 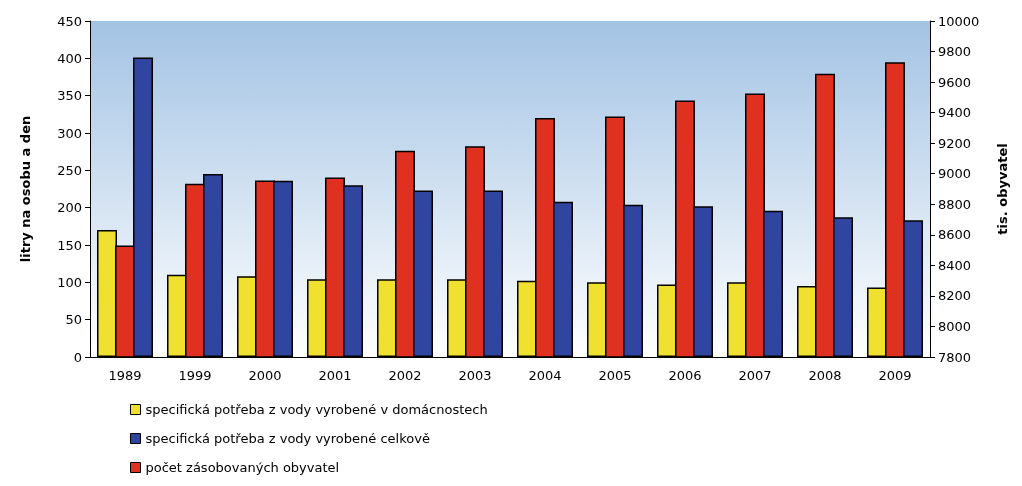 What do you see at coordinates (73, 320) in the screenshot?
I see `y-tick-label: 50` at bounding box center [73, 320].